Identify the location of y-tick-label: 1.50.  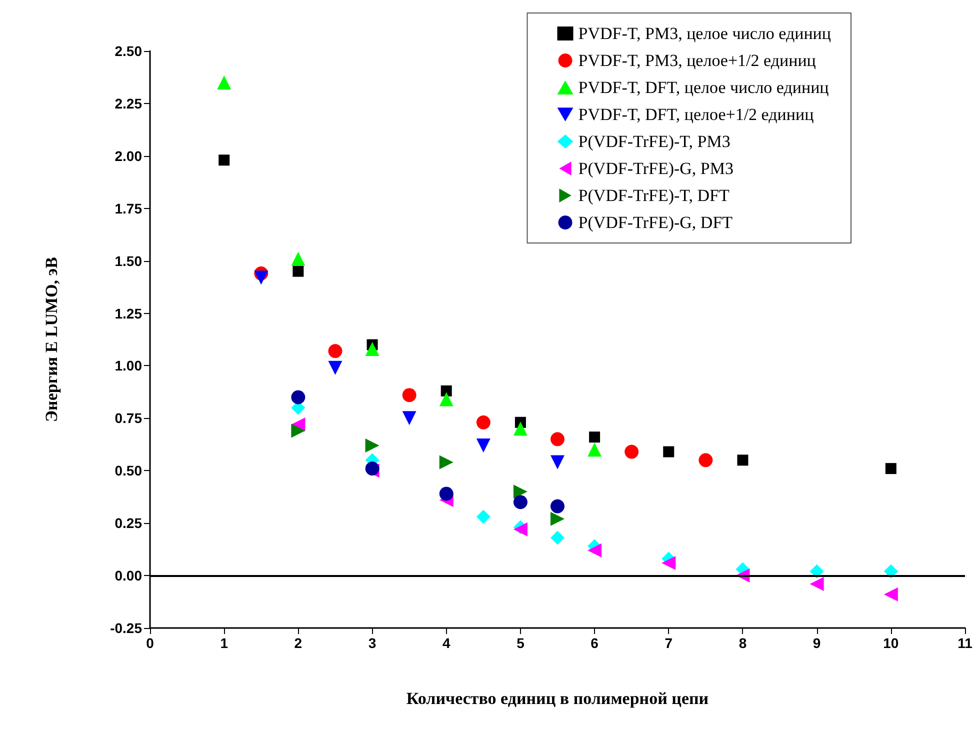
(128, 260).